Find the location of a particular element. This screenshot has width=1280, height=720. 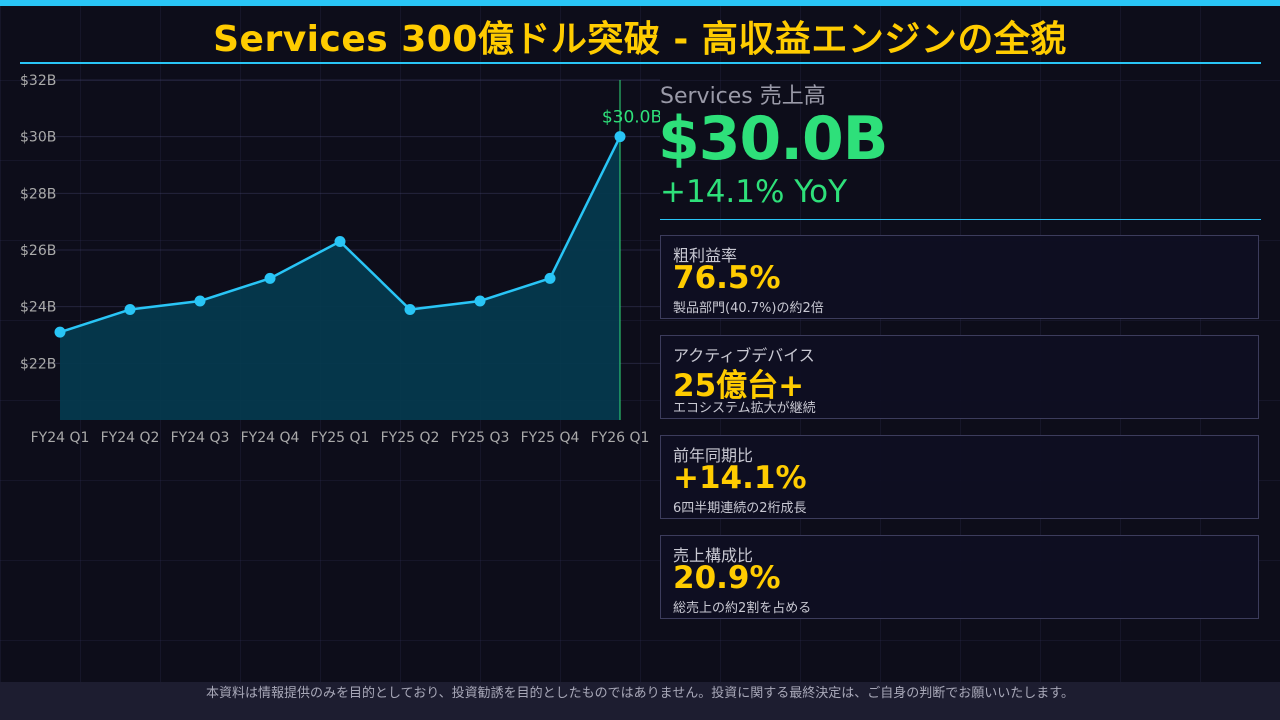

card-note: 6四半期連続の2桁成長 is located at coordinates (740, 508).